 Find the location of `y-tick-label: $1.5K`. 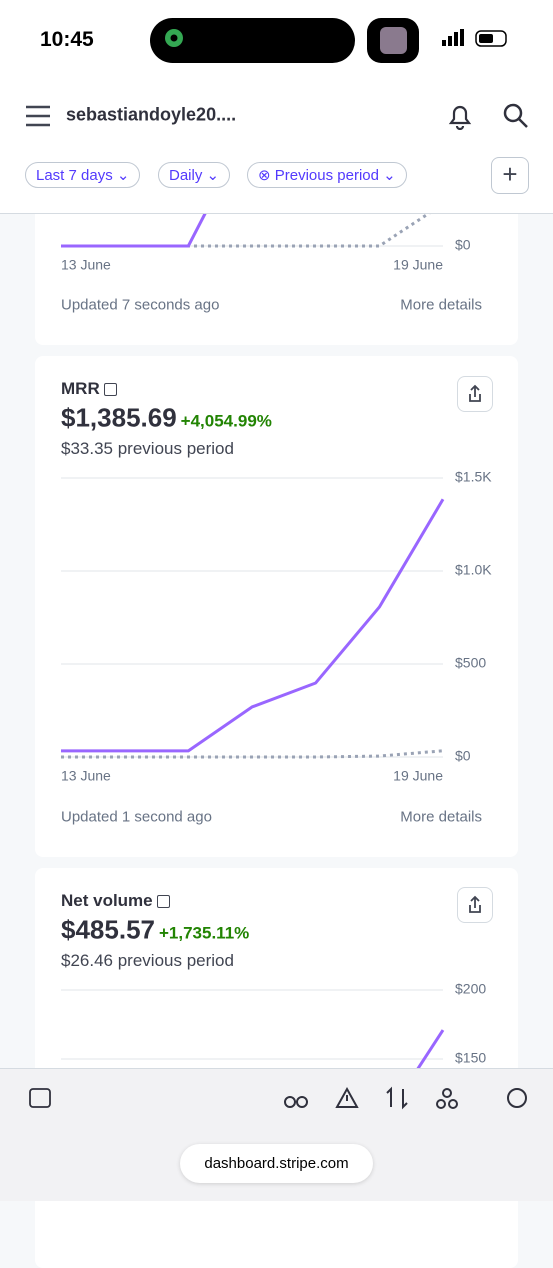

y-tick-label: $1.5K is located at coordinates (473, 477).